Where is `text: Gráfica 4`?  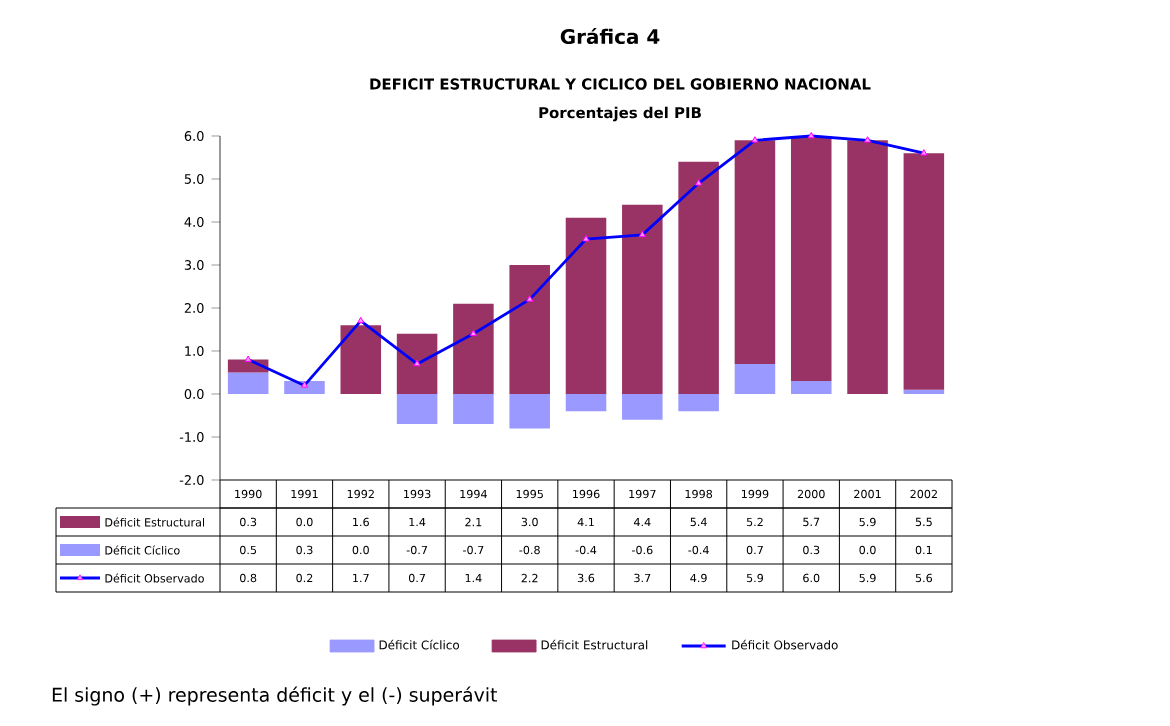
text: Gráfica 4 is located at coordinates (610, 36).